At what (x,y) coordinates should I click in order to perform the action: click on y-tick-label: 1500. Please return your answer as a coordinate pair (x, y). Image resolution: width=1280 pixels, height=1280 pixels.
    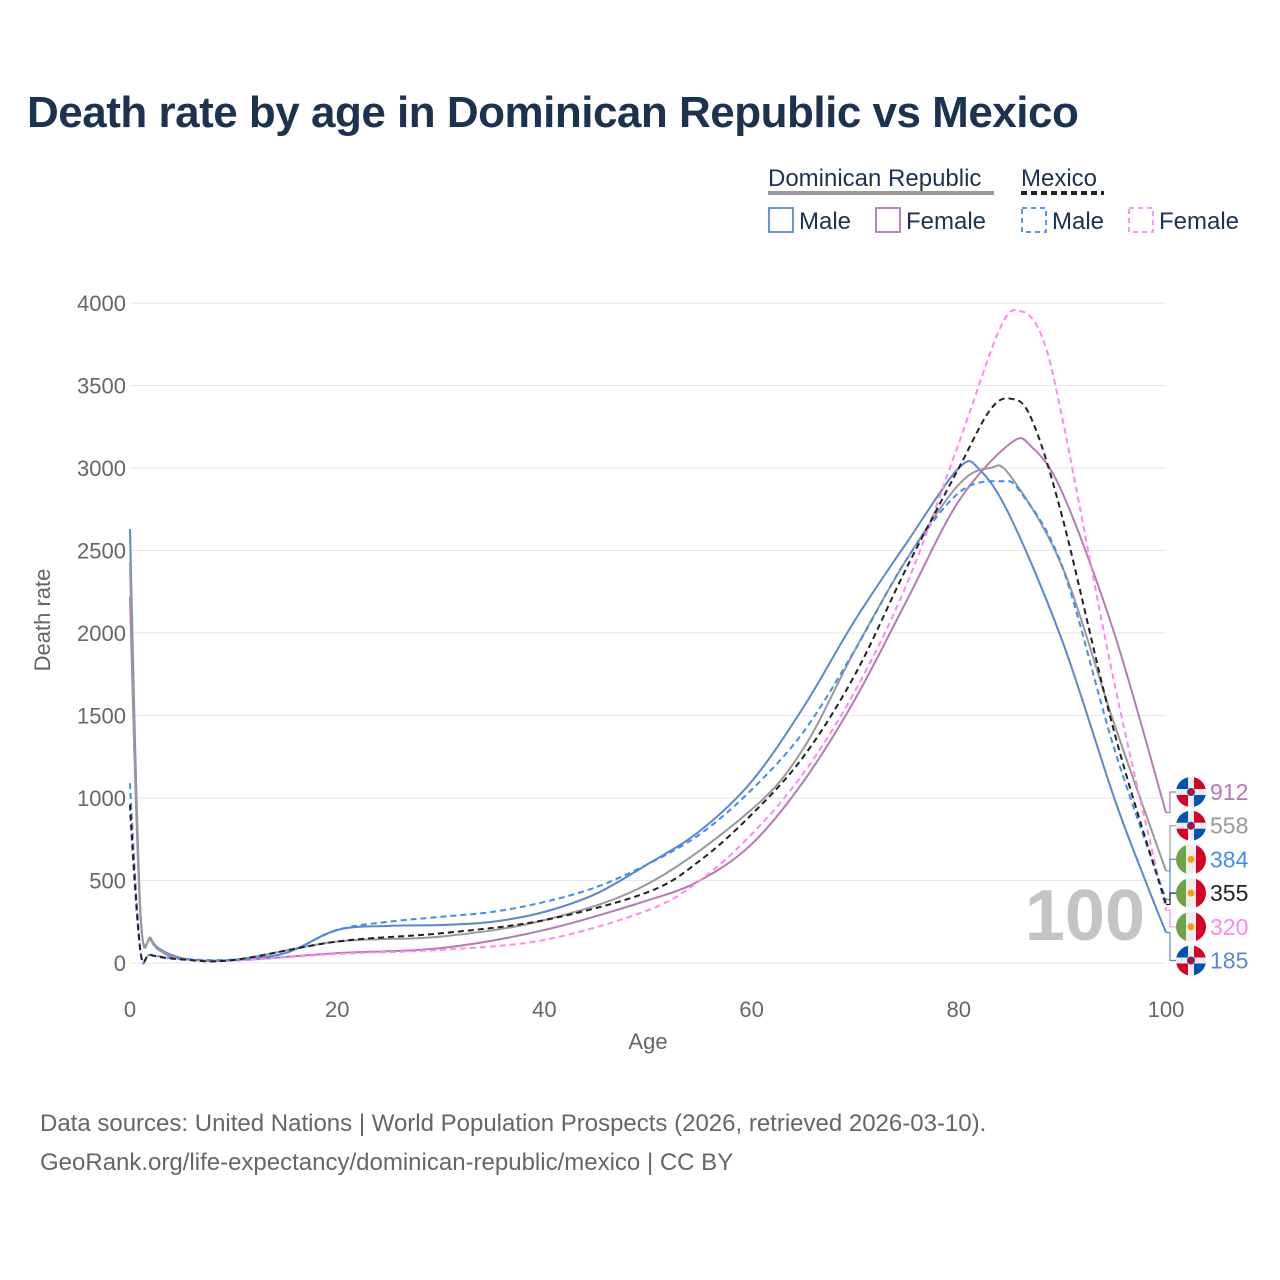
    Looking at the image, I should click on (101, 716).